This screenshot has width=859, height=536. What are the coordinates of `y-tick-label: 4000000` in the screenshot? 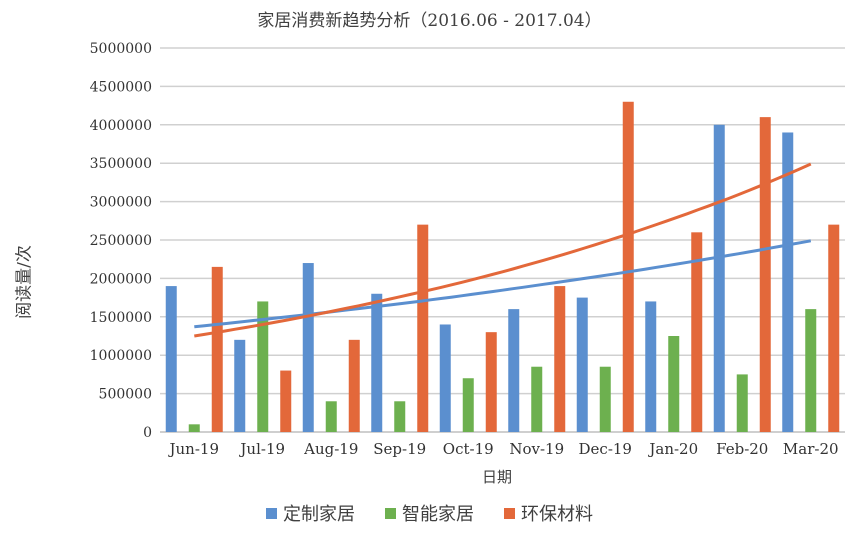 It's located at (121, 126).